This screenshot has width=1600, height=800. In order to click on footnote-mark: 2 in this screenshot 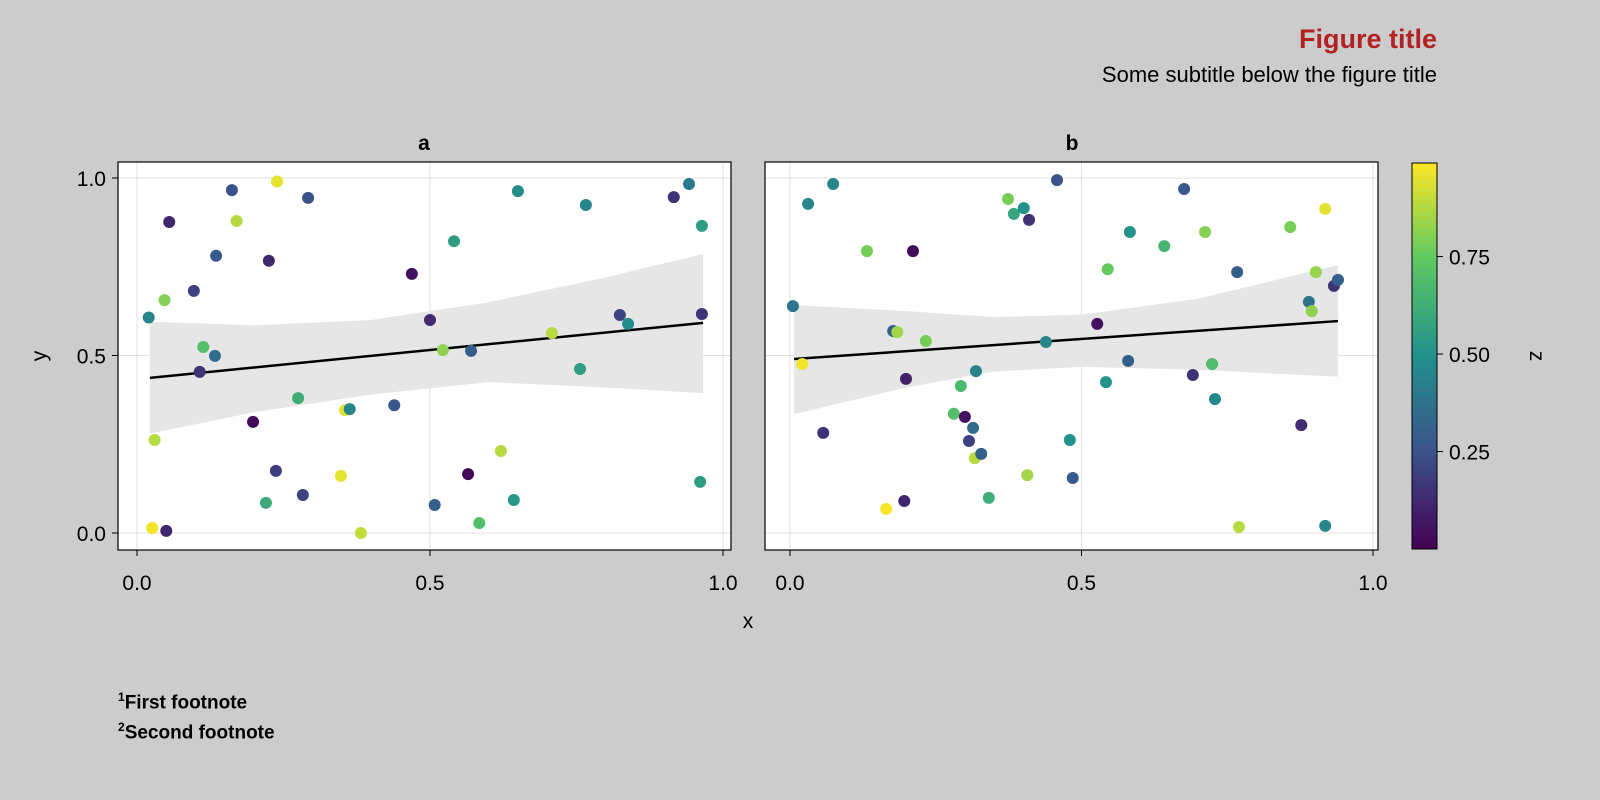, I will do `click(121, 727)`.